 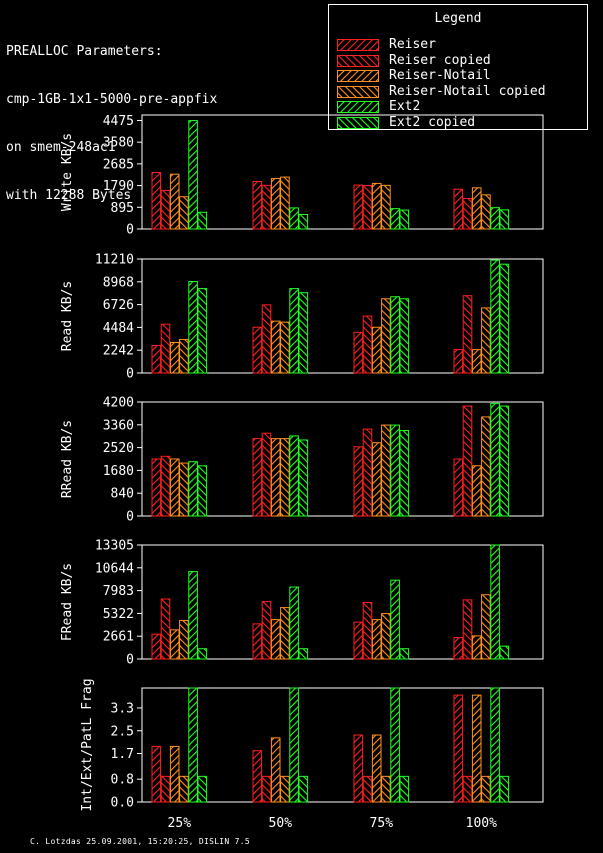 I want to click on y-axis-label: Int/Ext/PatL Frag, so click(x=87, y=744).